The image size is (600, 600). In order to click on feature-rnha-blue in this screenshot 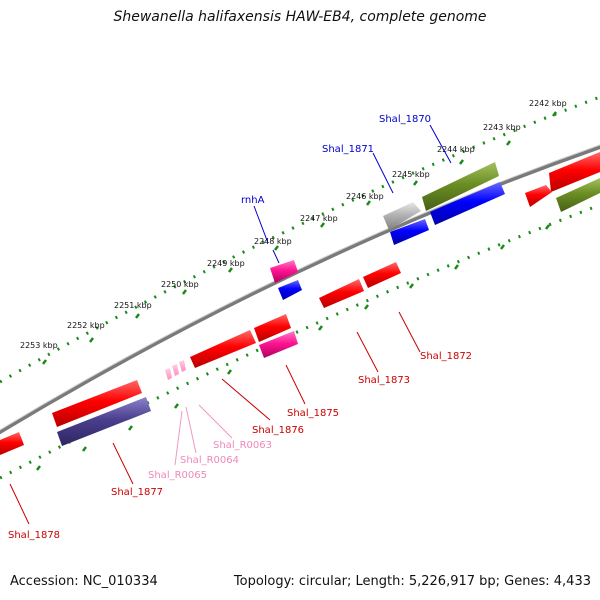, I will do `click(290, 290)`.